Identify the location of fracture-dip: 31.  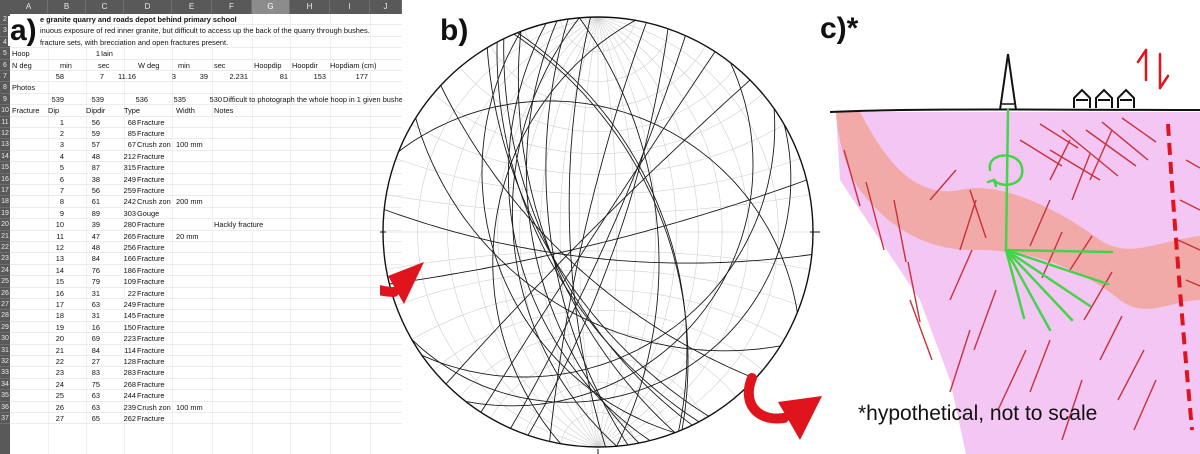
(95, 293).